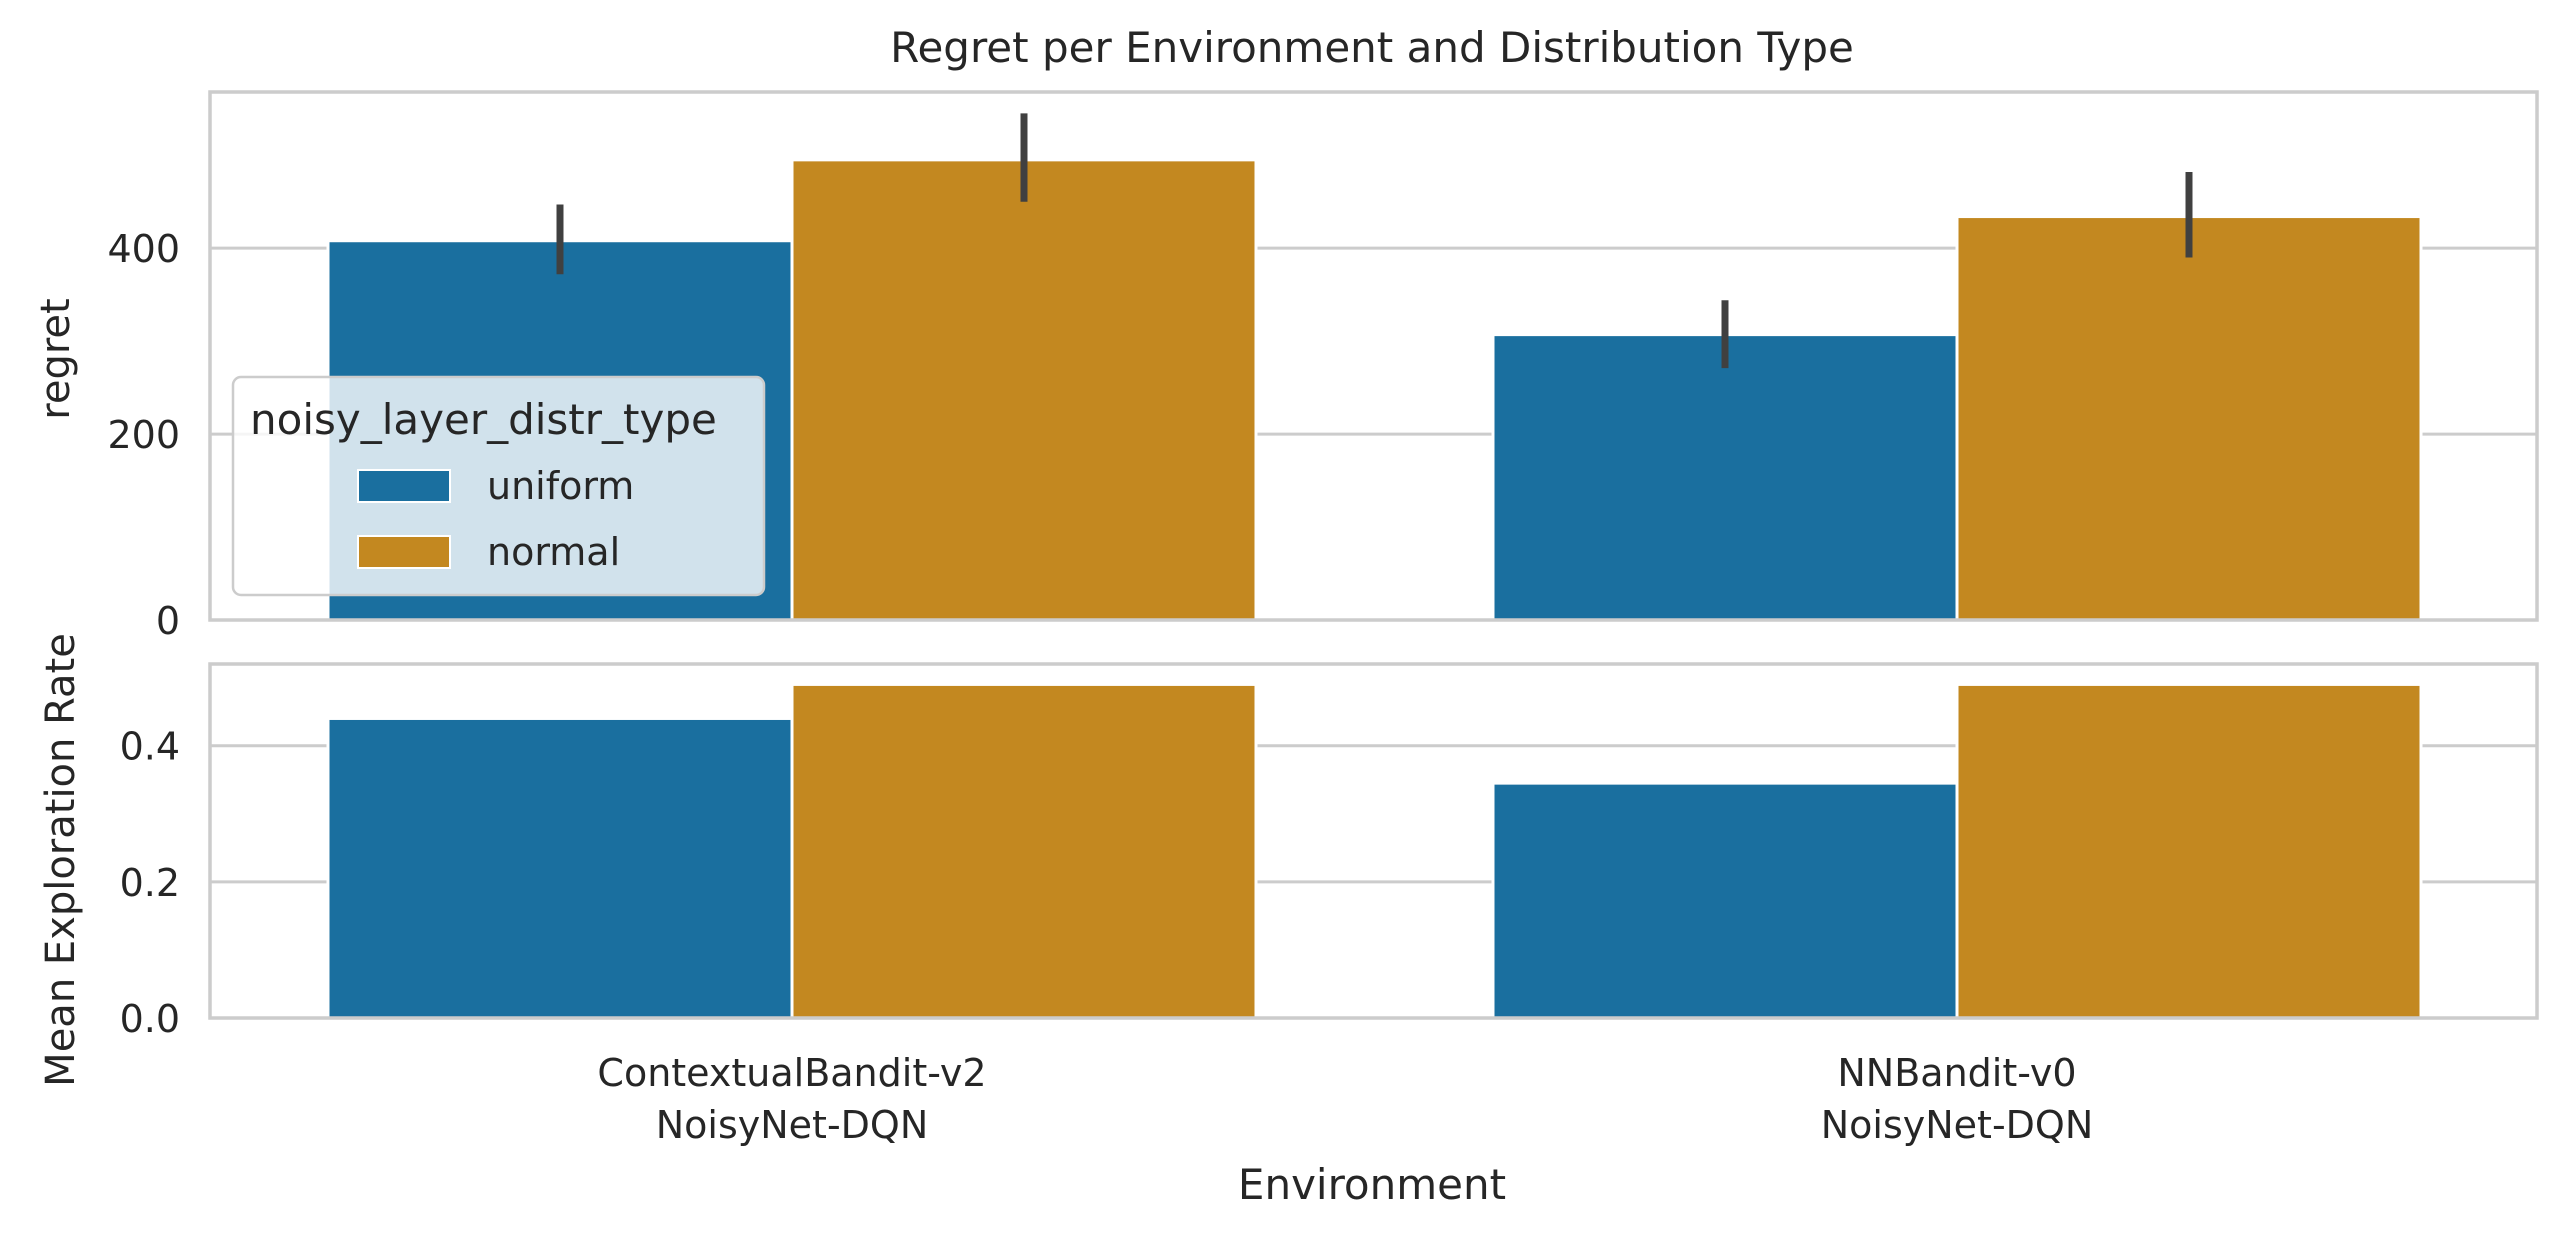  What do you see at coordinates (150, 1019) in the screenshot?
I see `y-tick-label: 0.0` at bounding box center [150, 1019].